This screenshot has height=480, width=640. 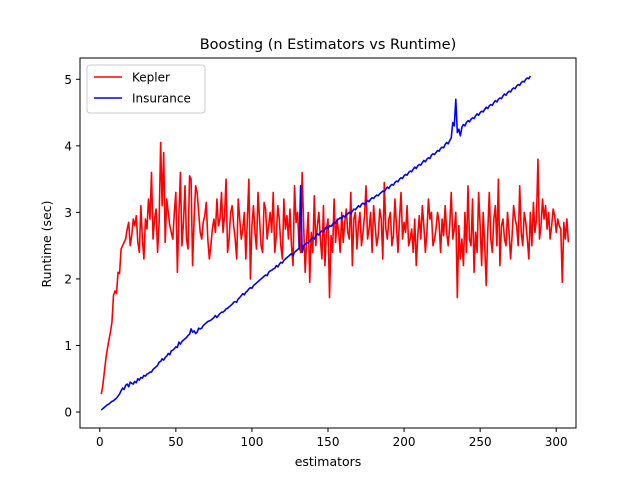 I want to click on x-tick-label: 0, so click(x=100, y=442).